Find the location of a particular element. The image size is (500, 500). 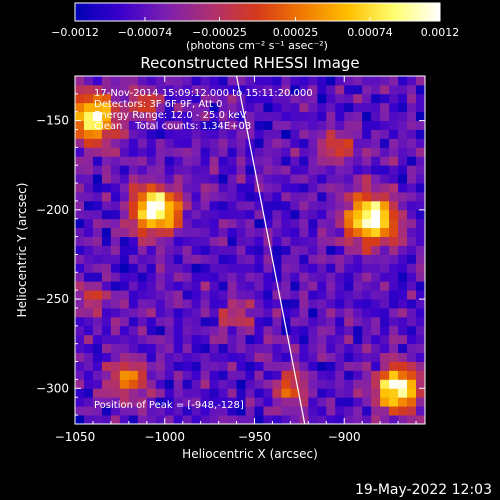

colorbar-tick-label: −0.00074 is located at coordinates (145, 32).